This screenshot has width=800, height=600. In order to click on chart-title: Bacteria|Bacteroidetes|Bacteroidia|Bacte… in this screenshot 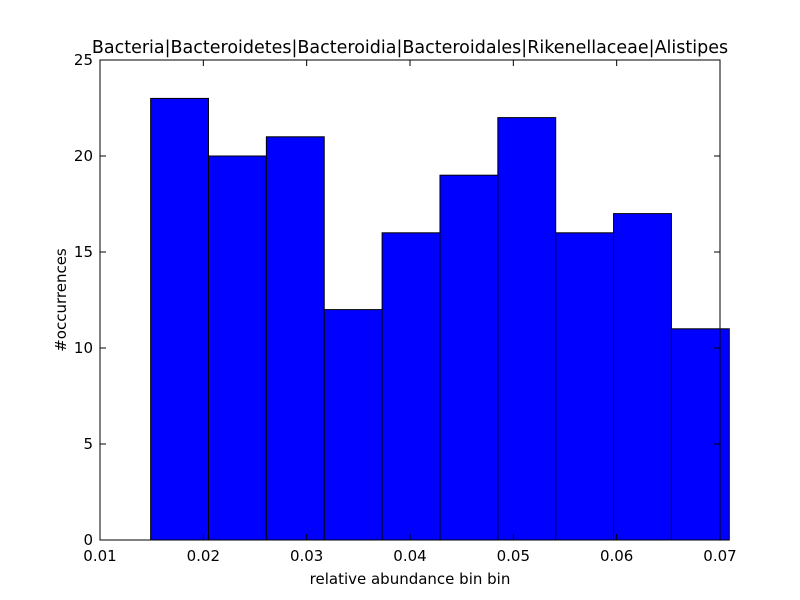, I will do `click(410, 48)`.